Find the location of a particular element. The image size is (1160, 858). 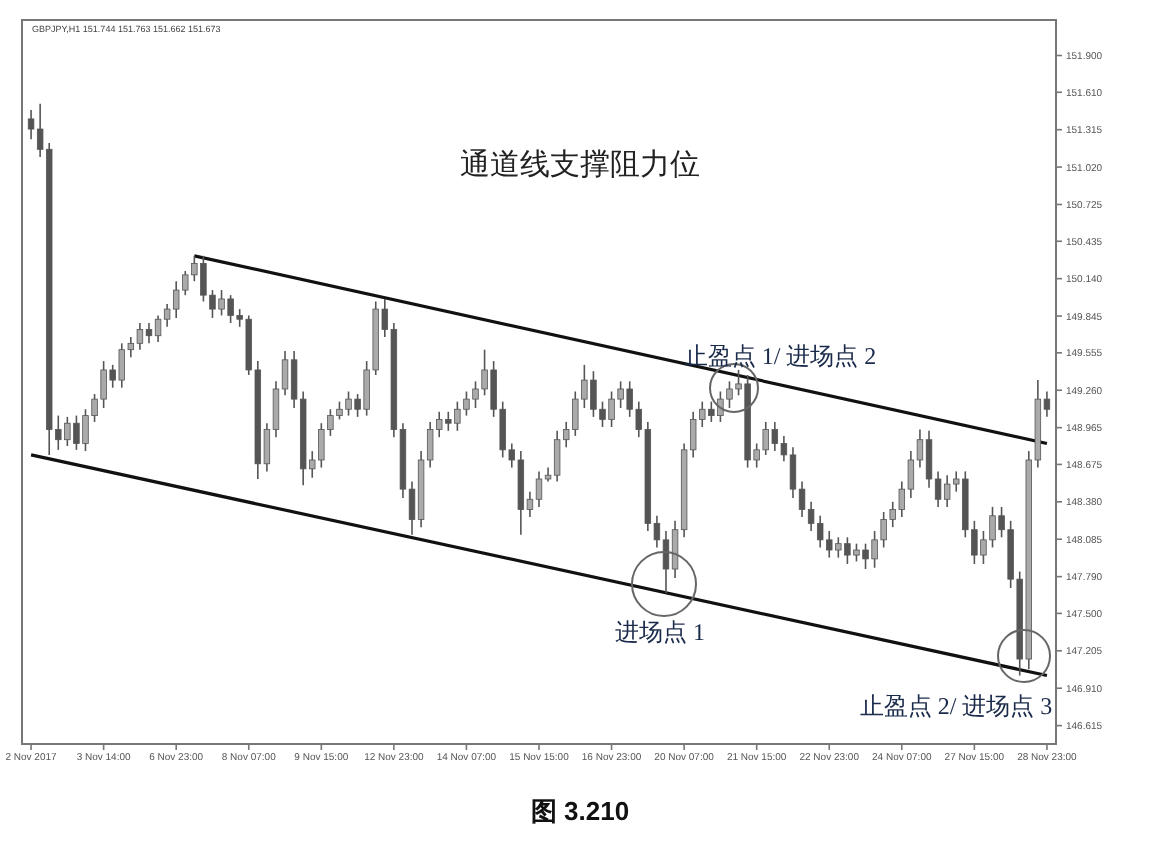

text: 通道线支撑阻力位 is located at coordinates (580, 165).